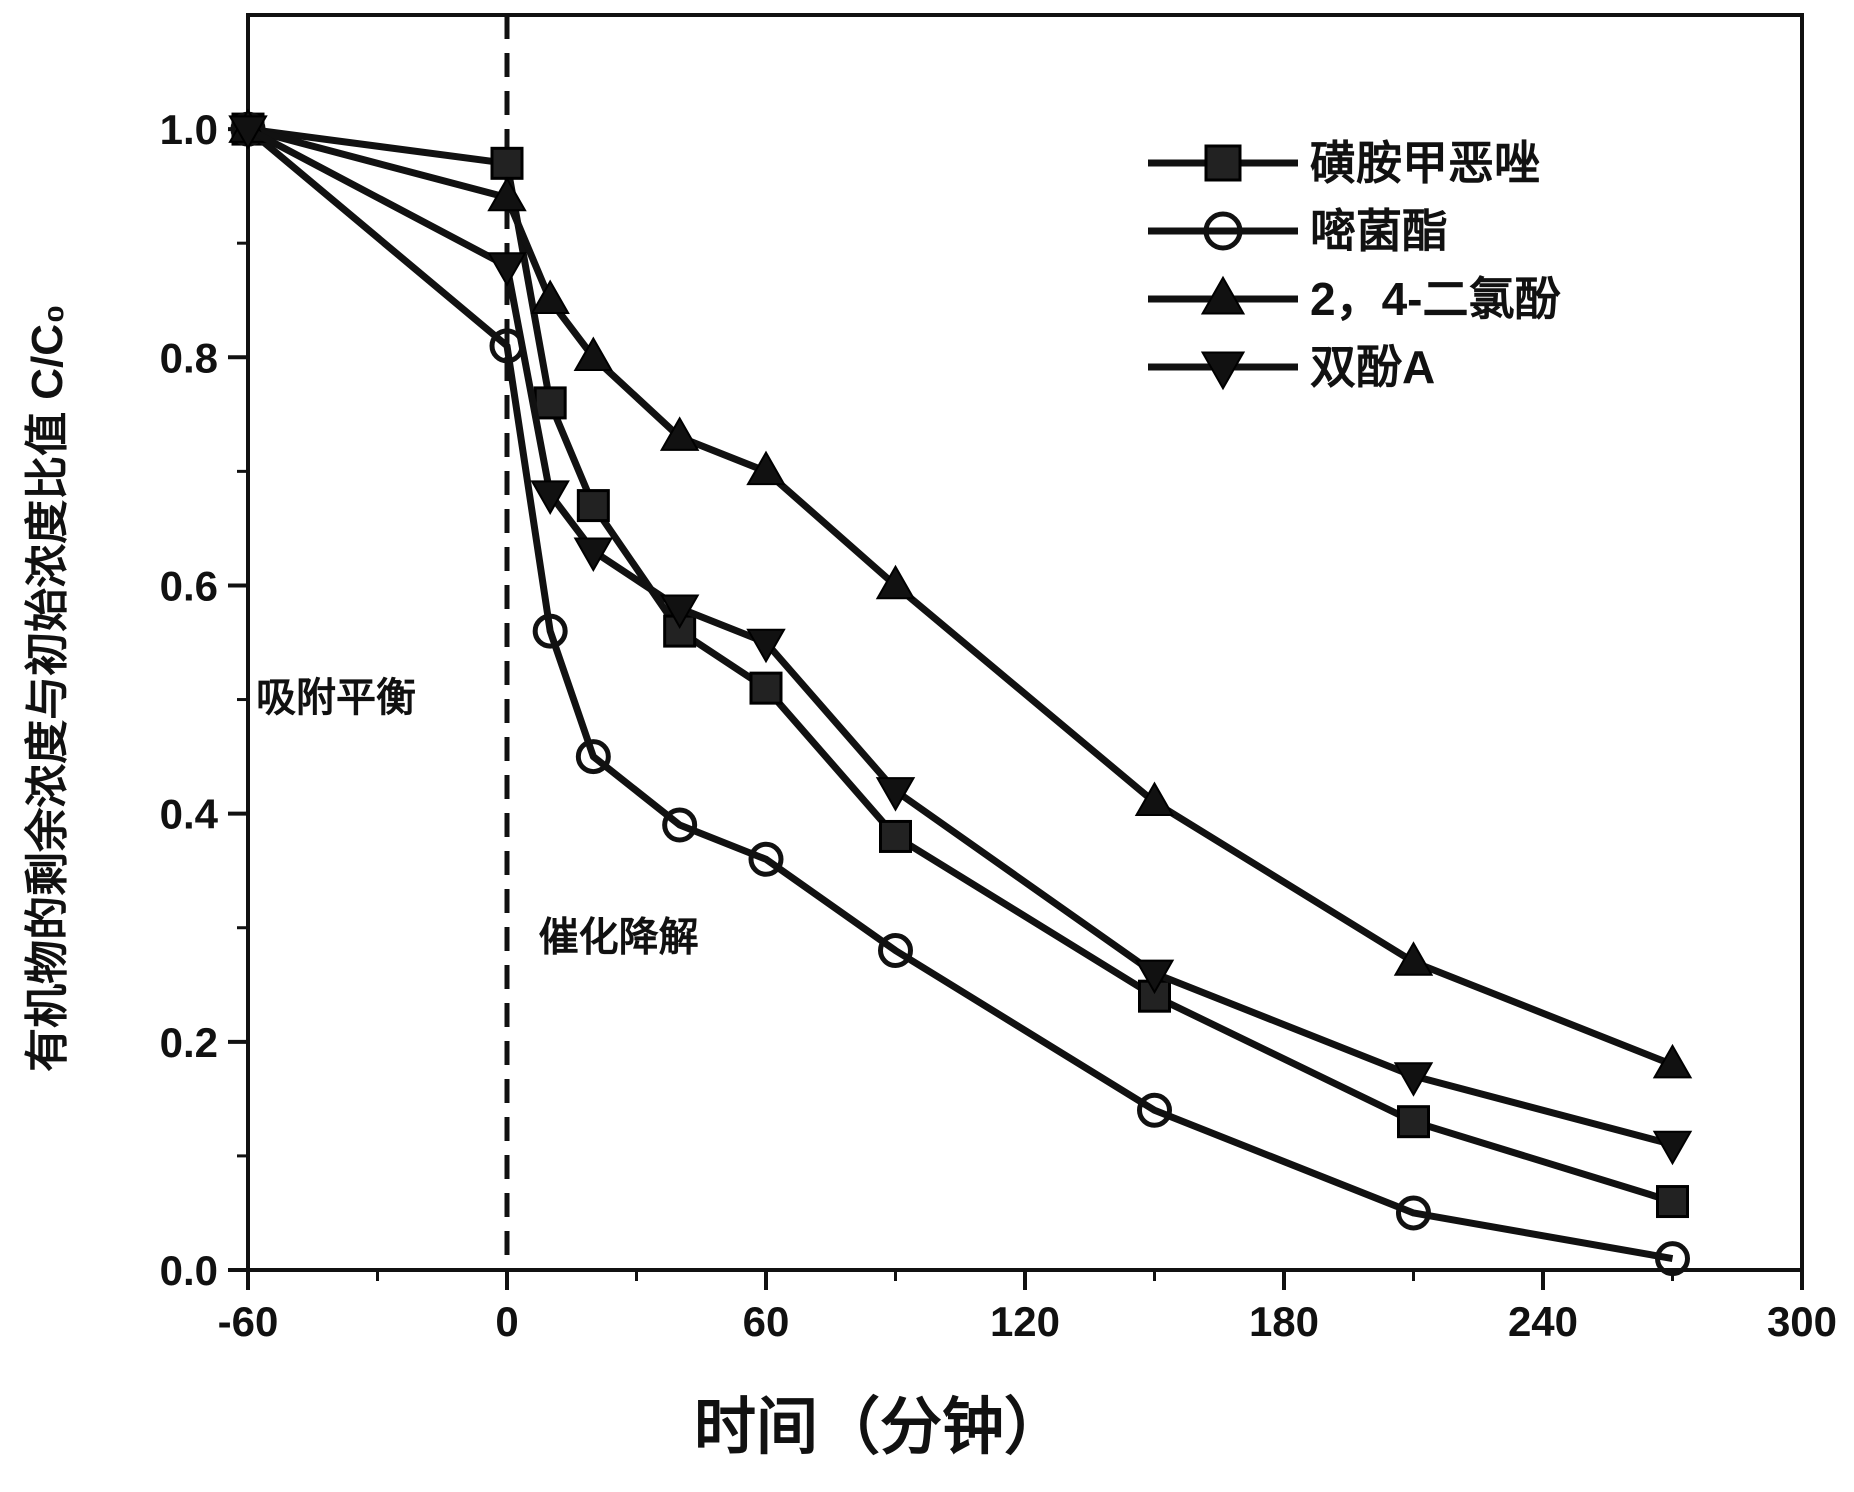  Describe the element at coordinates (766, 1321) in the screenshot. I see `x-tick-label: 60` at that location.